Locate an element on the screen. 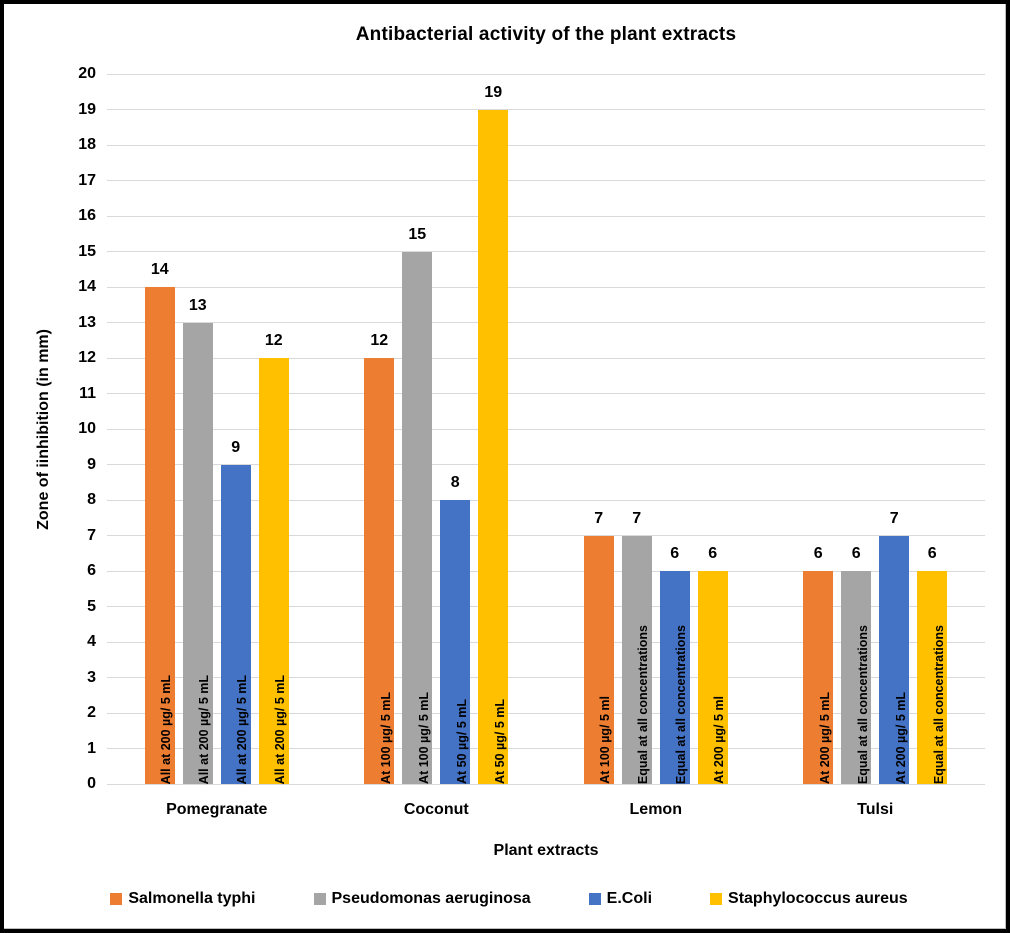 The image size is (1010, 933). y-tick-label: 18 is located at coordinates (87, 144).